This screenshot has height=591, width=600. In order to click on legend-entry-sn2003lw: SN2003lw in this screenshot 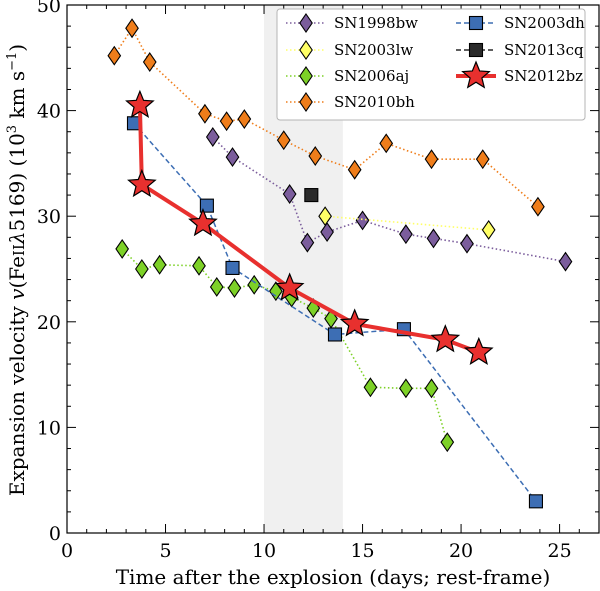, I will do `click(349, 50)`.